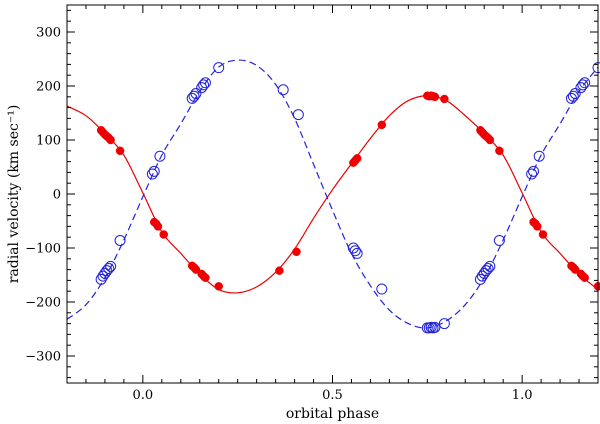 This screenshot has width=600, height=424. I want to click on x-axis-label: orbital phase, so click(332, 414).